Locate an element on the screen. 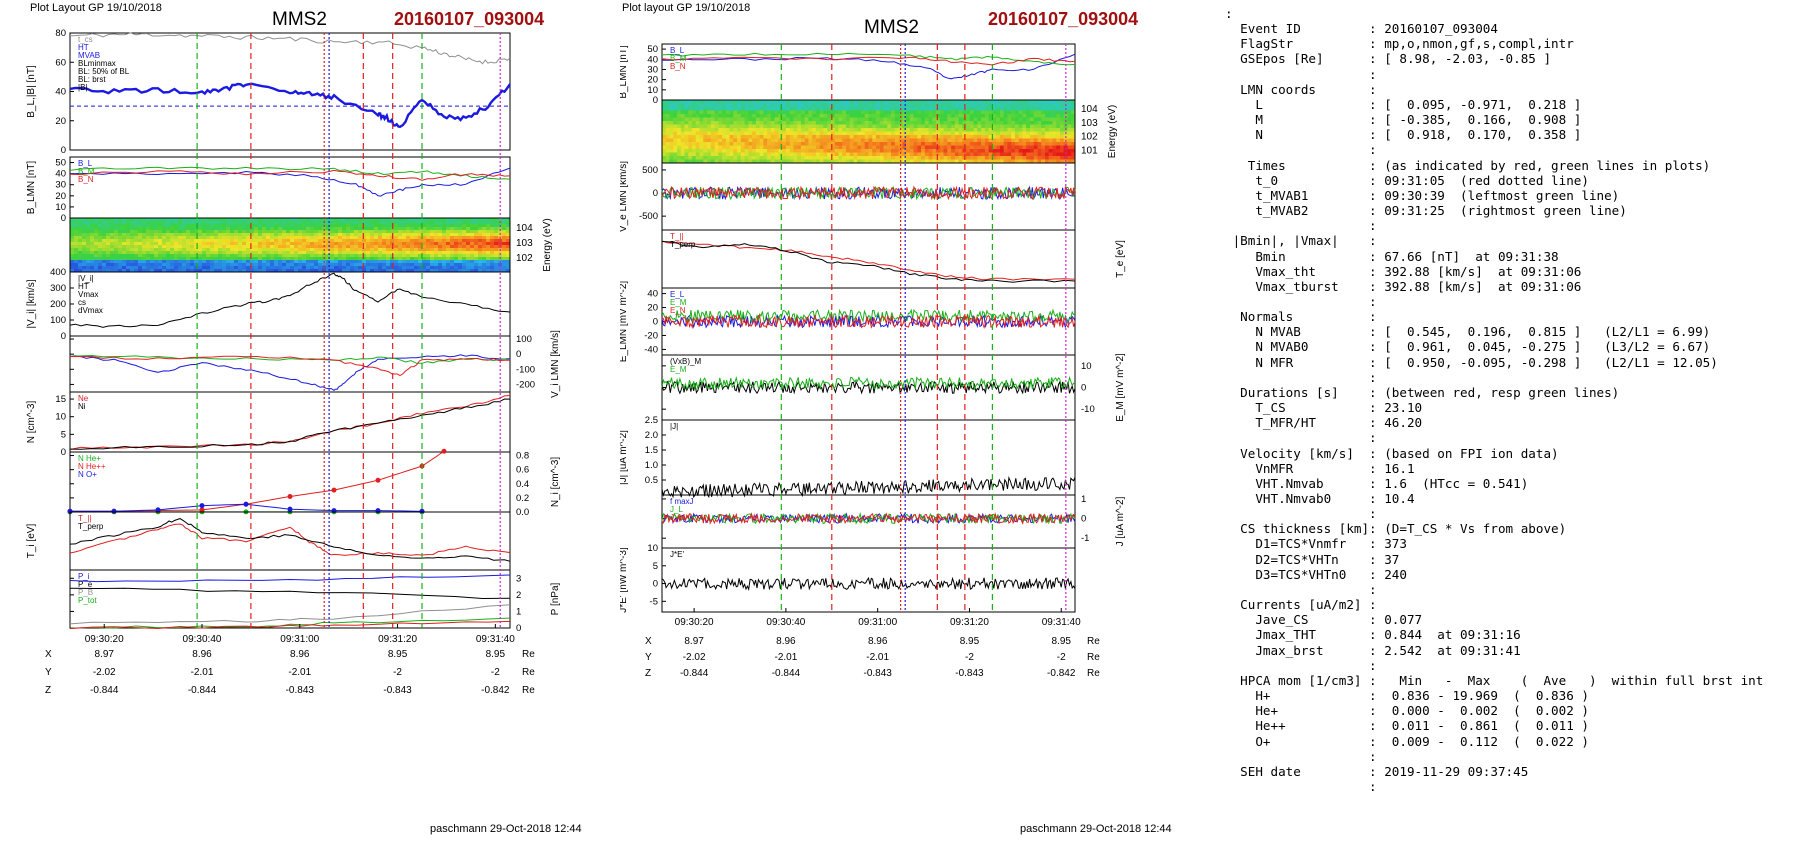  left-legend-entry: MVAB is located at coordinates (89, 55).